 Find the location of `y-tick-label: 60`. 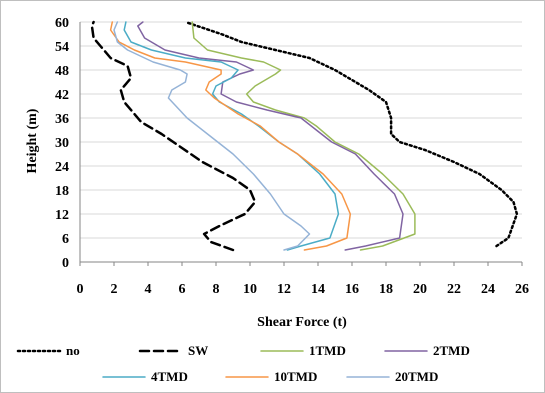

y-tick-label: 60 is located at coordinates (62, 23).